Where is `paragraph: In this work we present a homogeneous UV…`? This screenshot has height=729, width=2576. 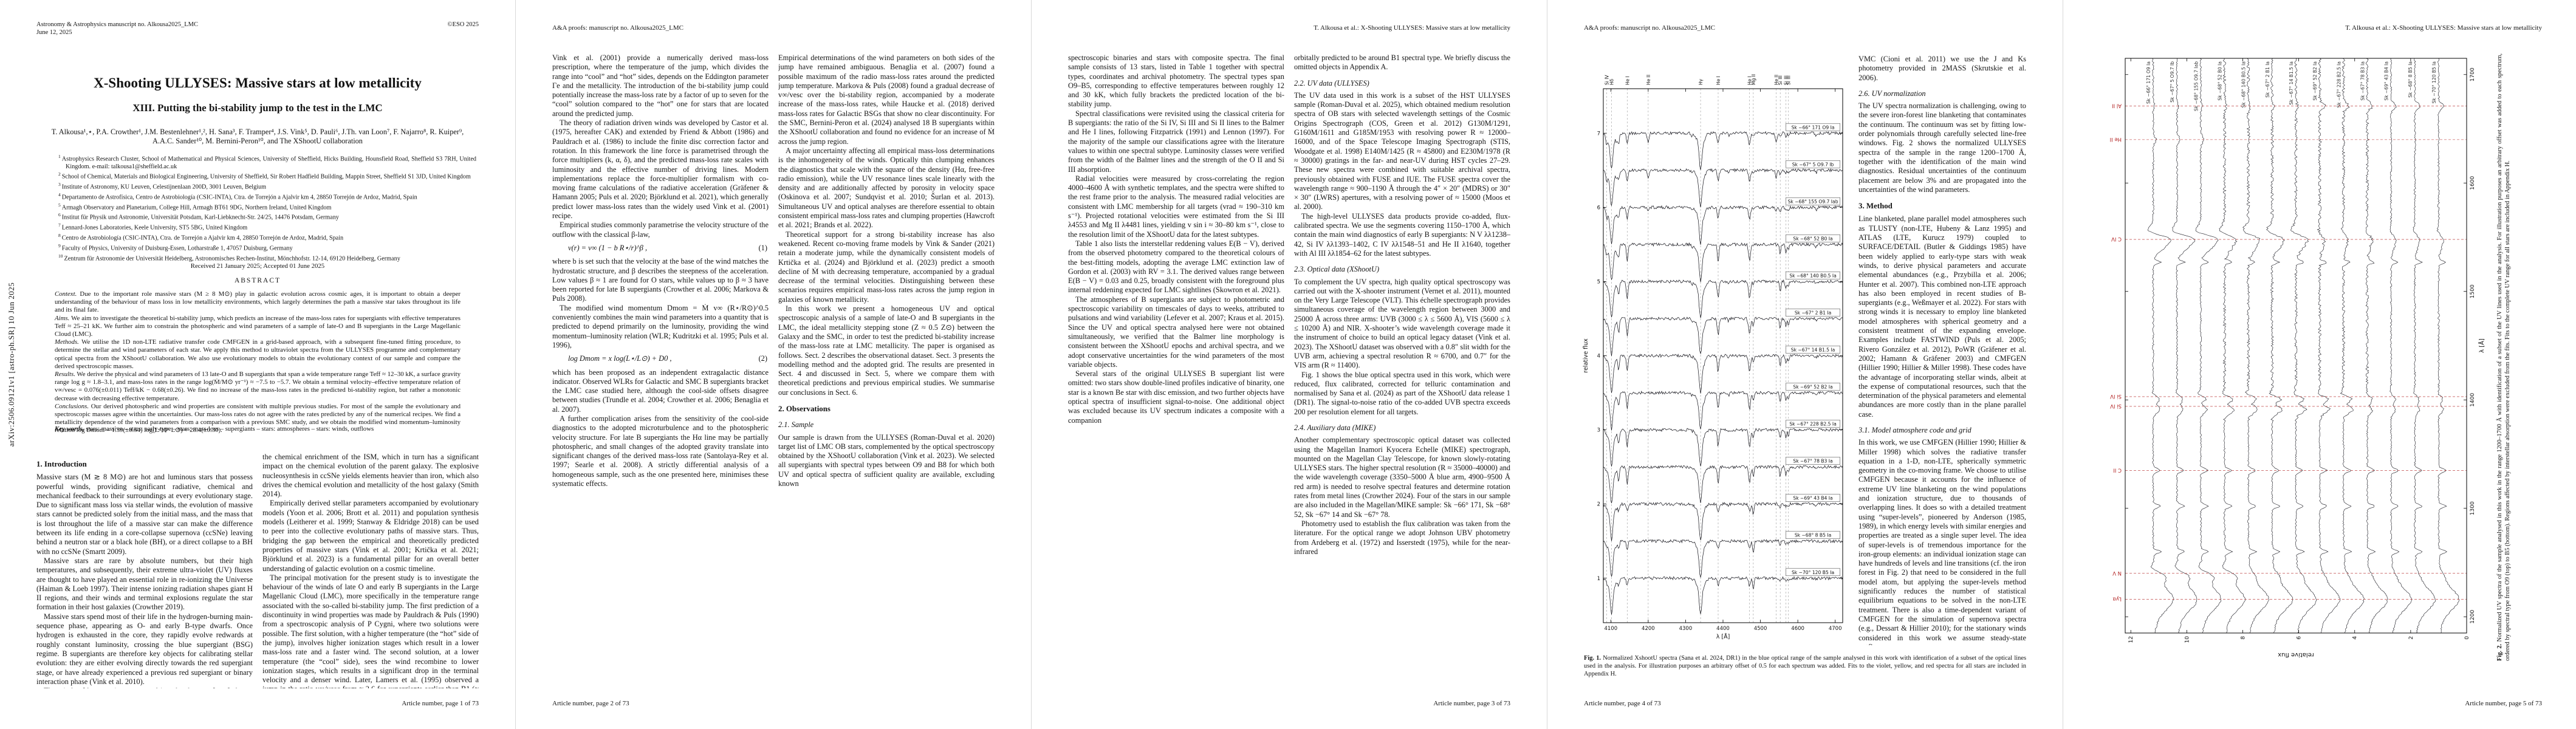 paragraph: In this work we present a homogeneous UV… is located at coordinates (886, 350).